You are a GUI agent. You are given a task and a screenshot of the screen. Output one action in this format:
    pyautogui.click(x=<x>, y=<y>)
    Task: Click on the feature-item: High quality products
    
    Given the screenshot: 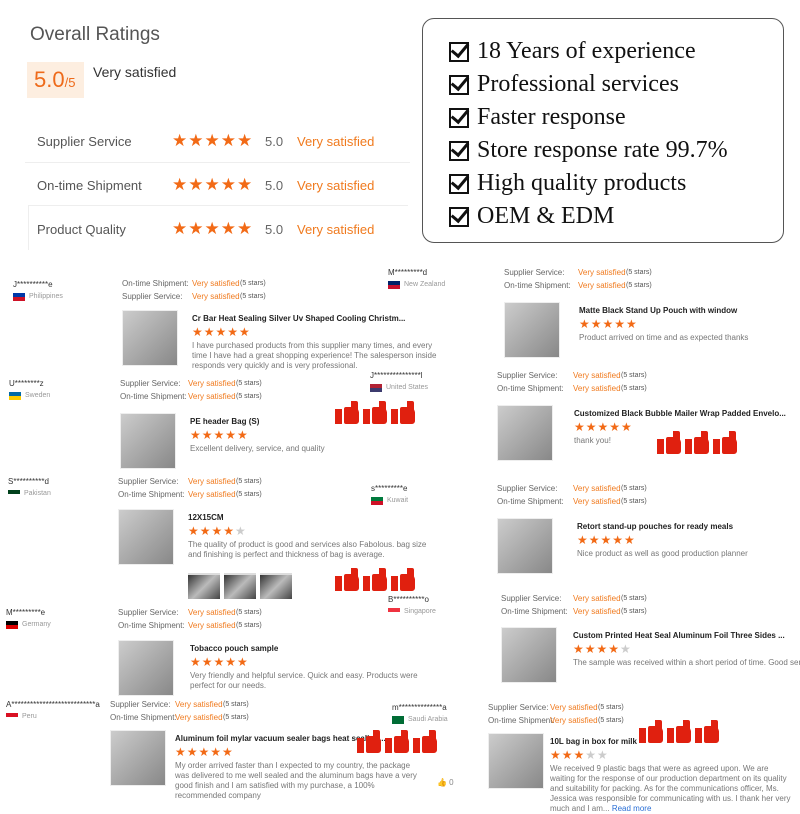 What is the action you would take?
    pyautogui.click(x=616, y=183)
    